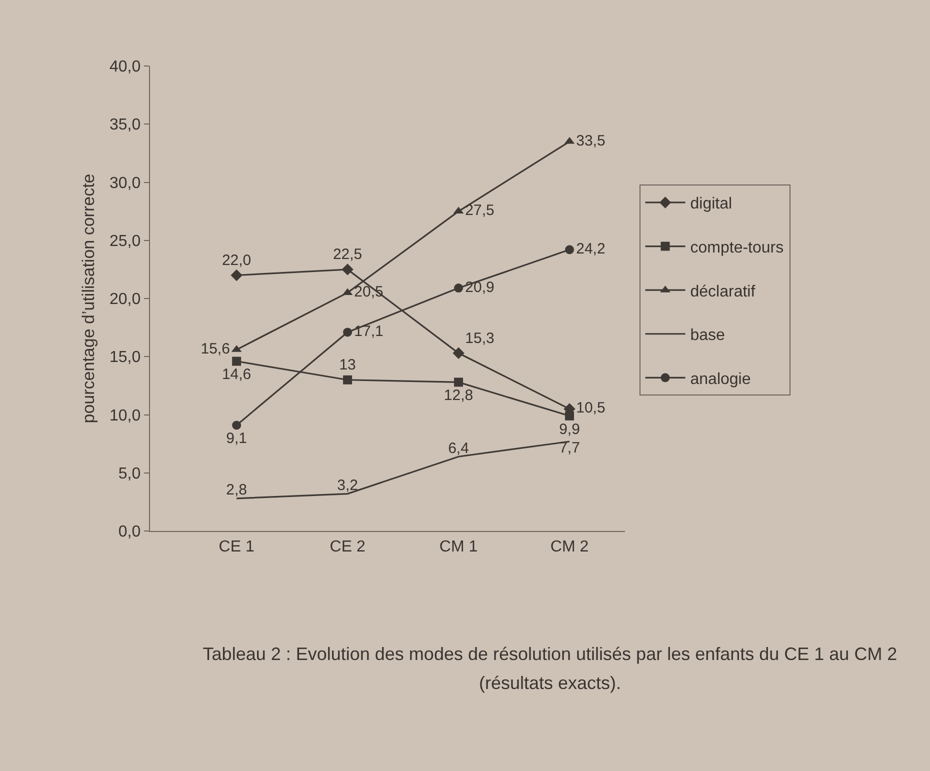 Image resolution: width=930 pixels, height=771 pixels. I want to click on y-tick-label: 35,0, so click(125, 125).